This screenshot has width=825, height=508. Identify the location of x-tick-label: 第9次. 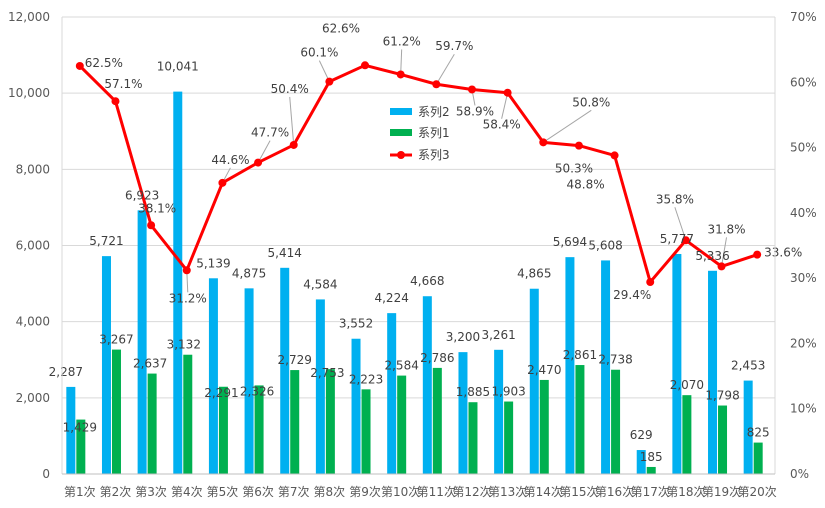
(365, 492).